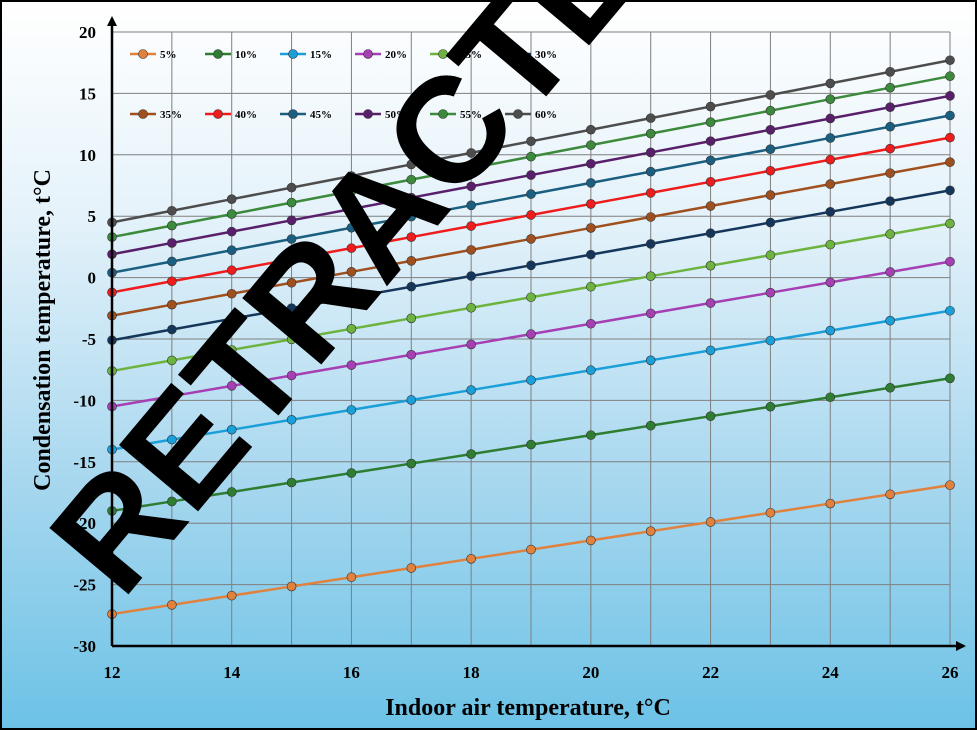 This screenshot has width=977, height=730. I want to click on x-tick-label: 14, so click(232, 672).